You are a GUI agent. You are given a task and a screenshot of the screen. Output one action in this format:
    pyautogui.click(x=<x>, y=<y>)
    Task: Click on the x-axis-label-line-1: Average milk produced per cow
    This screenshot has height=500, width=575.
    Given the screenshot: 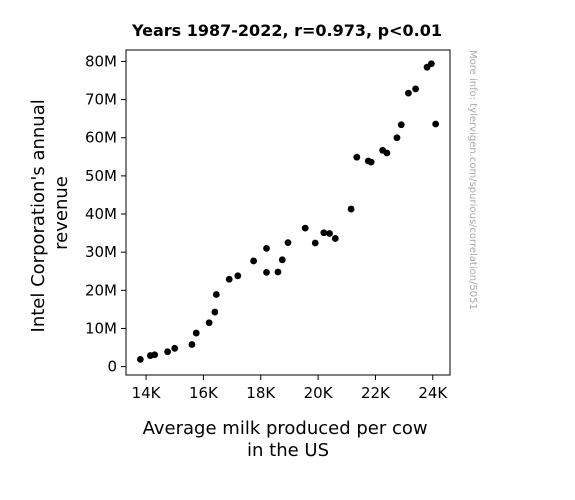 What is the action you would take?
    pyautogui.click(x=285, y=428)
    